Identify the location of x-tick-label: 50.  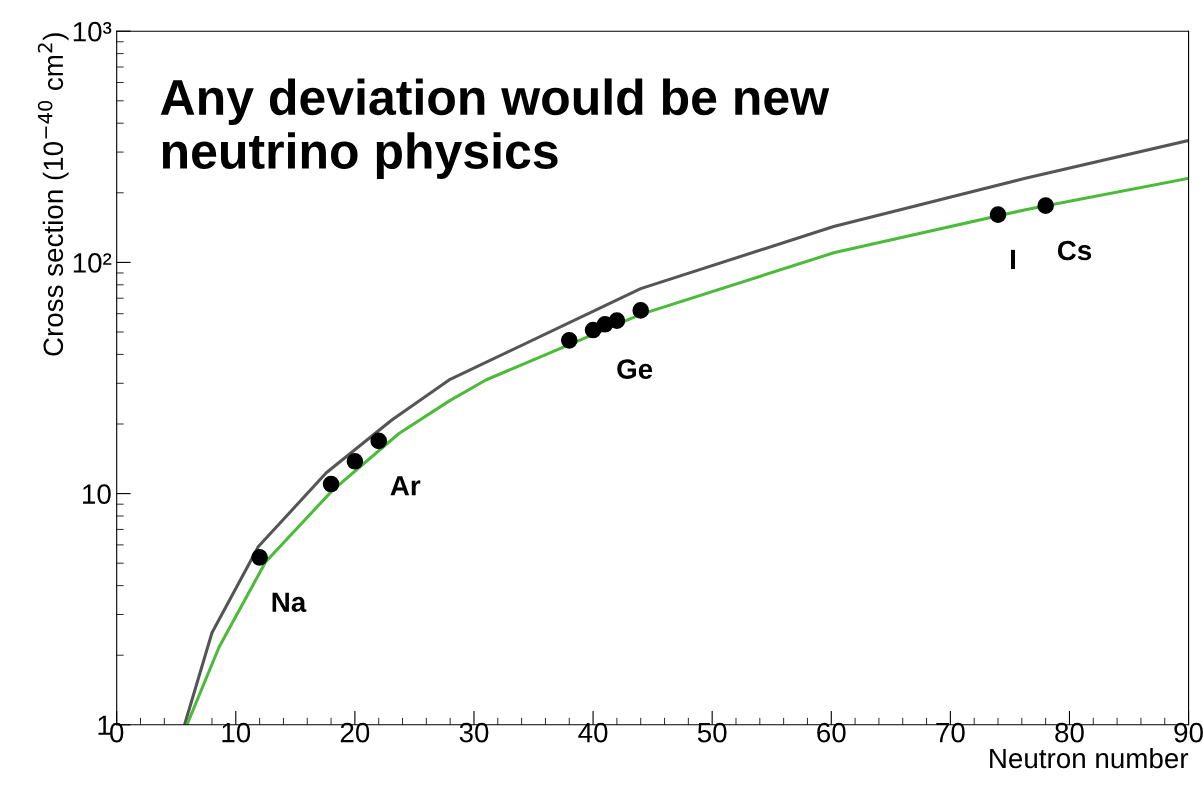
(712, 732).